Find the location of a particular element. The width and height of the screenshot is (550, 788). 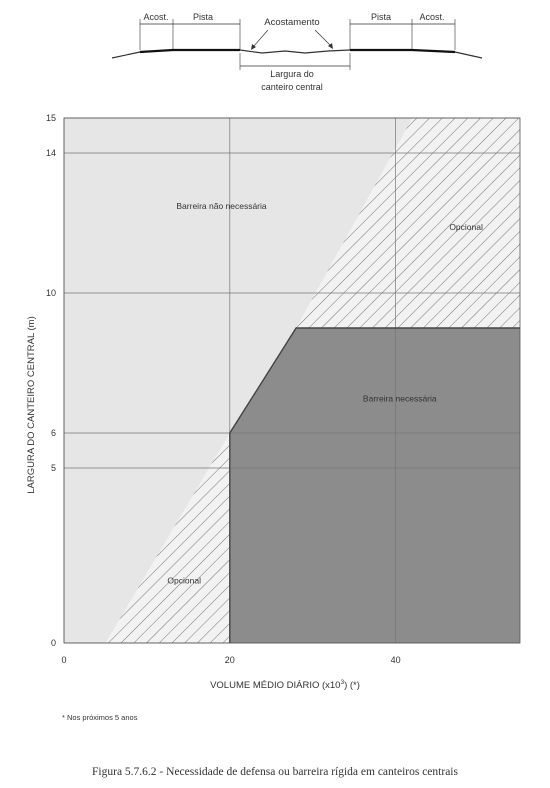

x-axis-label: VOLUME MÉDIO DIÁRIO (x103) (*) is located at coordinates (285, 685).